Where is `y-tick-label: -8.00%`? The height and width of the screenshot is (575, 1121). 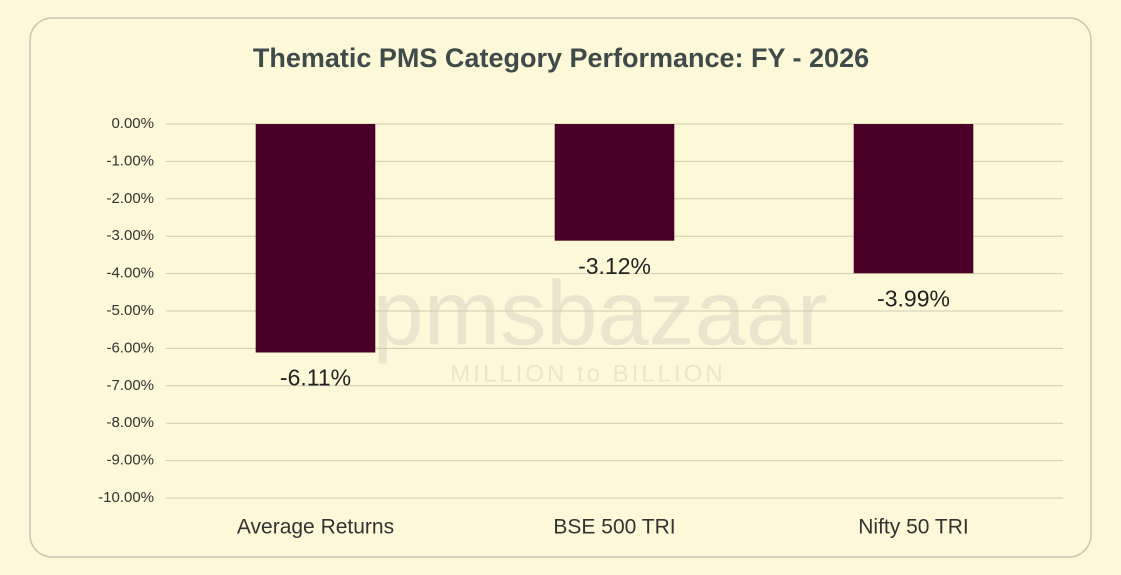 y-tick-label: -8.00% is located at coordinates (130, 422).